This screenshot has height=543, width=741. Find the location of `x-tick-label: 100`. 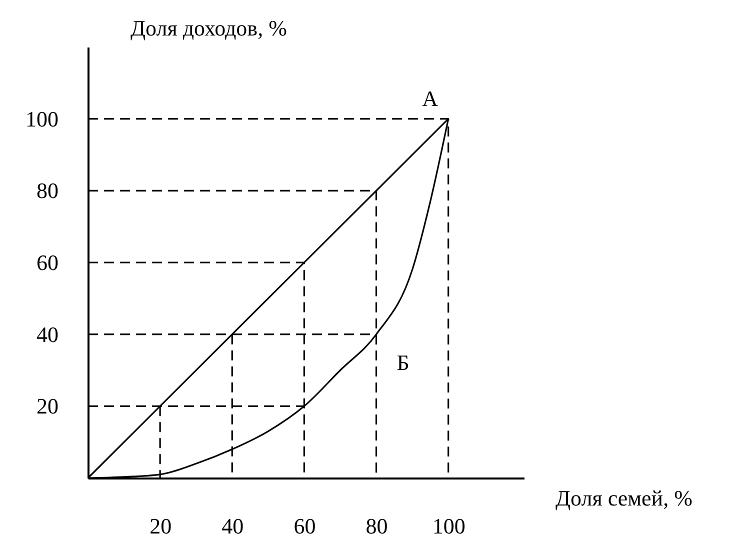

x-tick-label: 100 is located at coordinates (449, 526).